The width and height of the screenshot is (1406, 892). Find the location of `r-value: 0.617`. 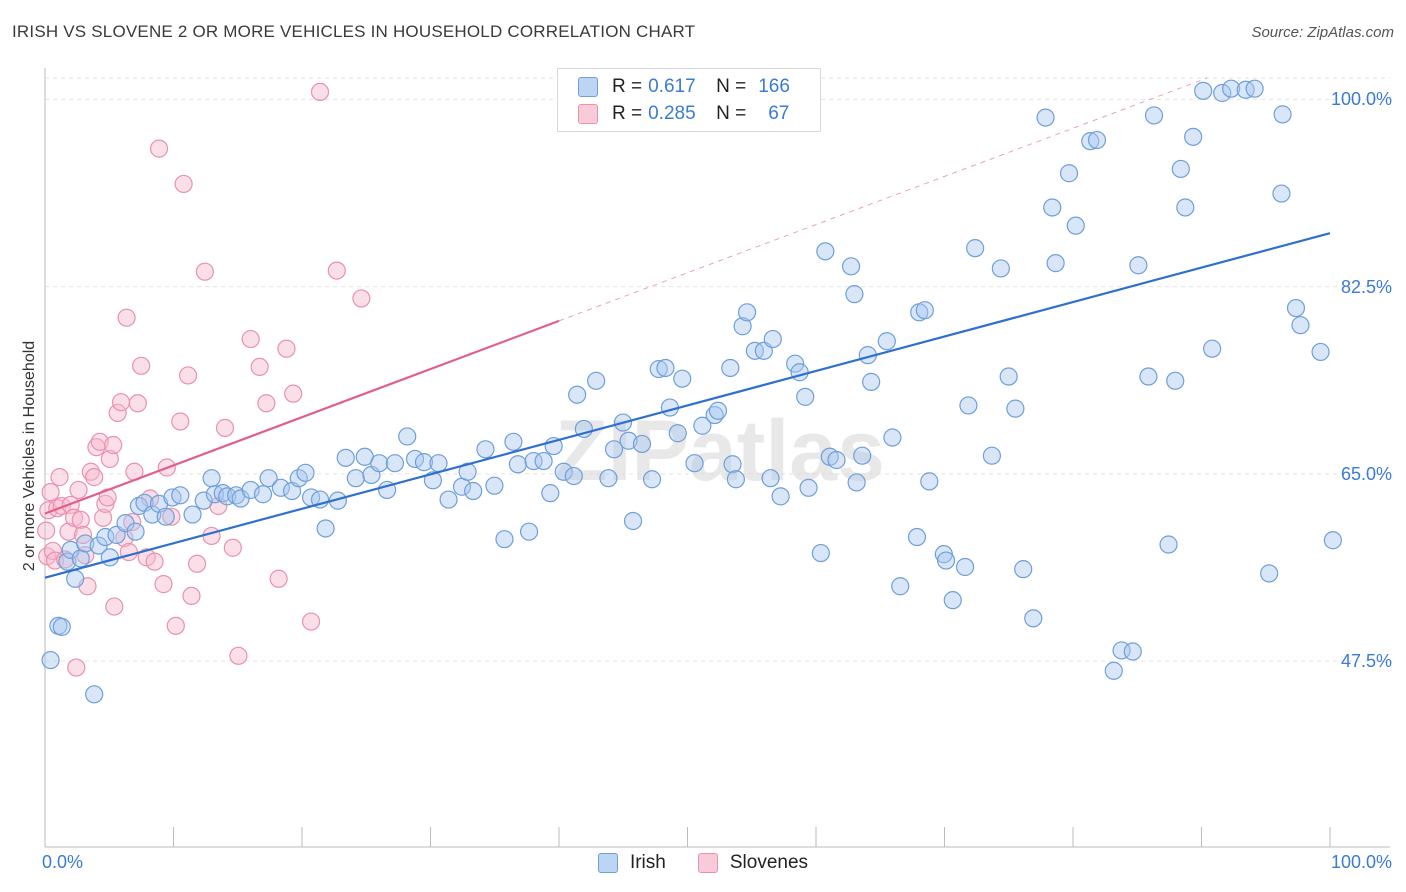

r-value: 0.617 is located at coordinates (672, 86).